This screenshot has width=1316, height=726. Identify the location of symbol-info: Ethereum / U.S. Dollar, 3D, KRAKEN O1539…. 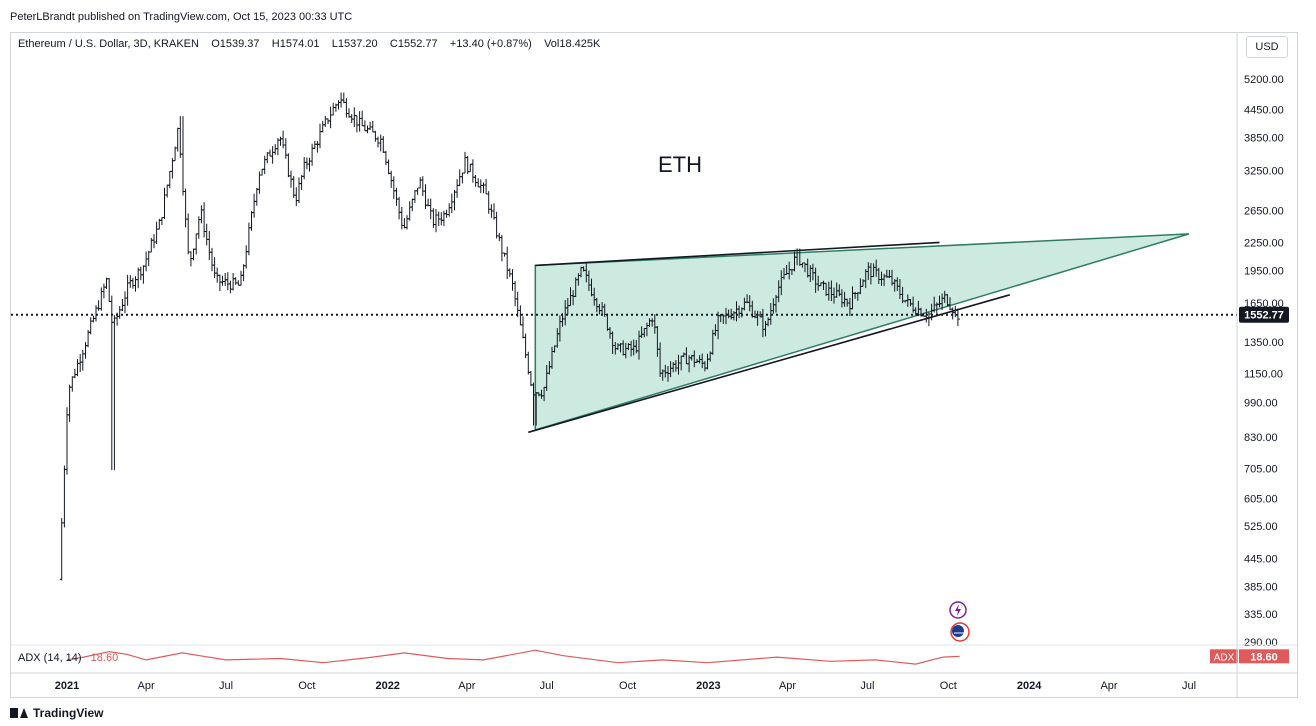
(309, 44).